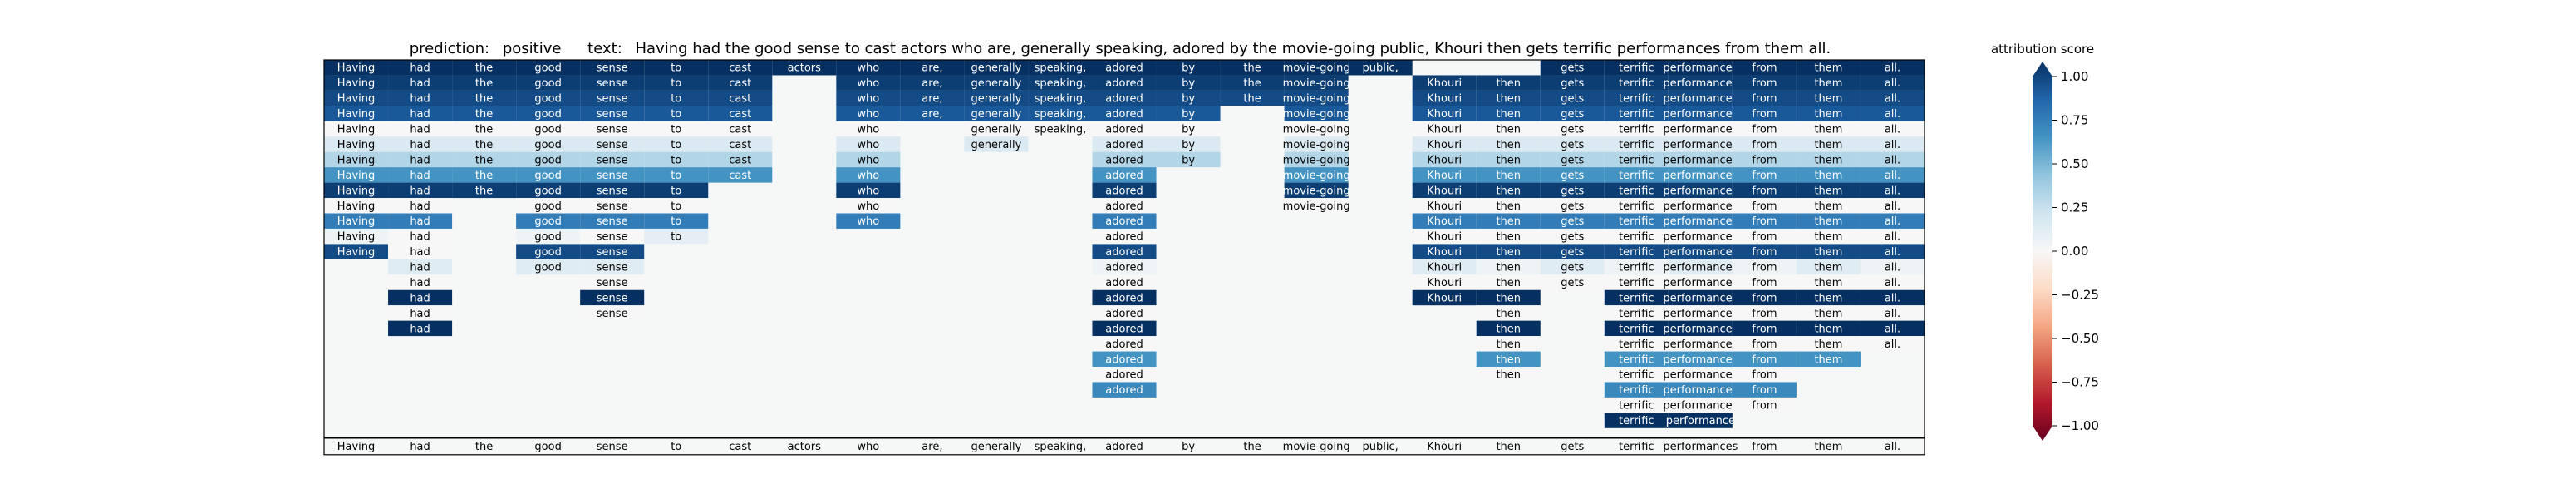 This screenshot has height=499, width=2576. I want to click on cell-token: generally, so click(996, 83).